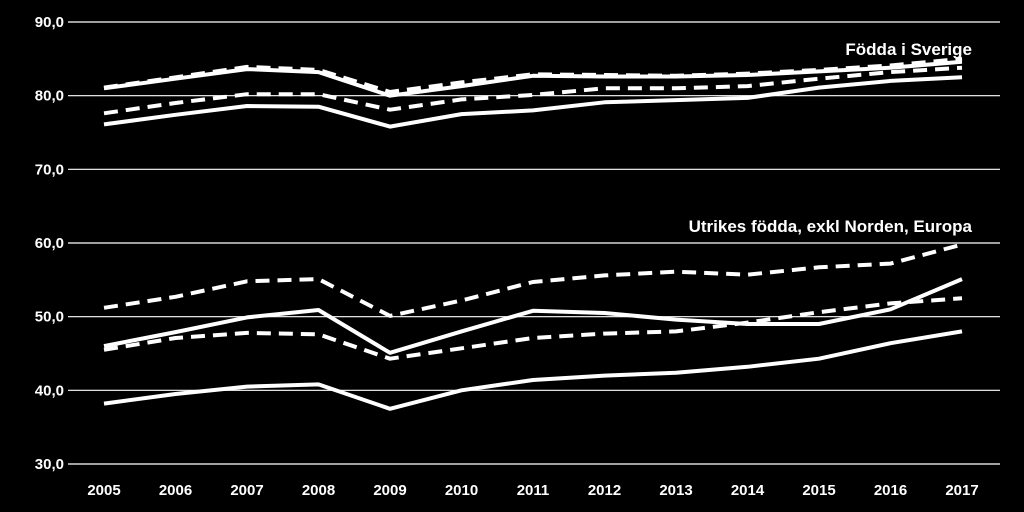 The width and height of the screenshot is (1024, 512). What do you see at coordinates (49, 464) in the screenshot?
I see `y-tick-label: 30,0` at bounding box center [49, 464].